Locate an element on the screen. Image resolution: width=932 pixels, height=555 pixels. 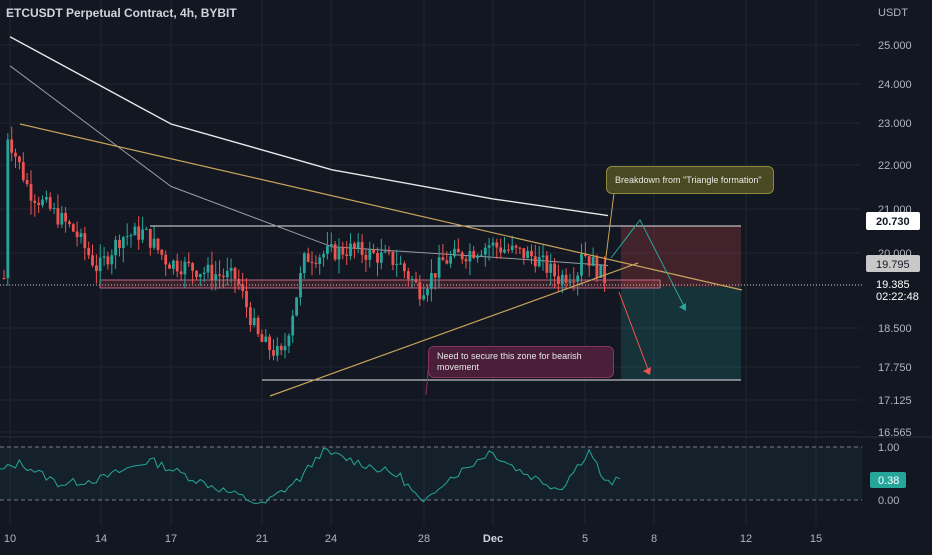
stop-loss-zone is located at coordinates (681, 256).